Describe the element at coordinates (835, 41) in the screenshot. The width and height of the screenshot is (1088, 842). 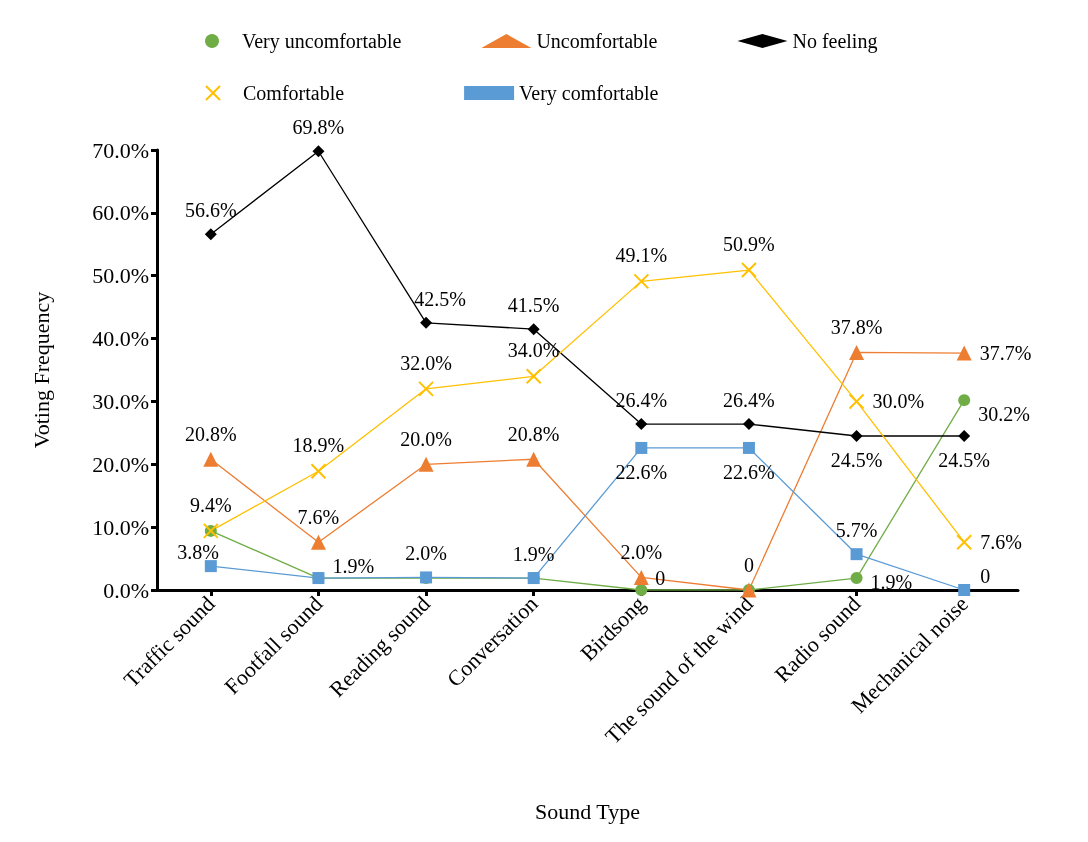
I see `legend-label: No feeling` at that location.